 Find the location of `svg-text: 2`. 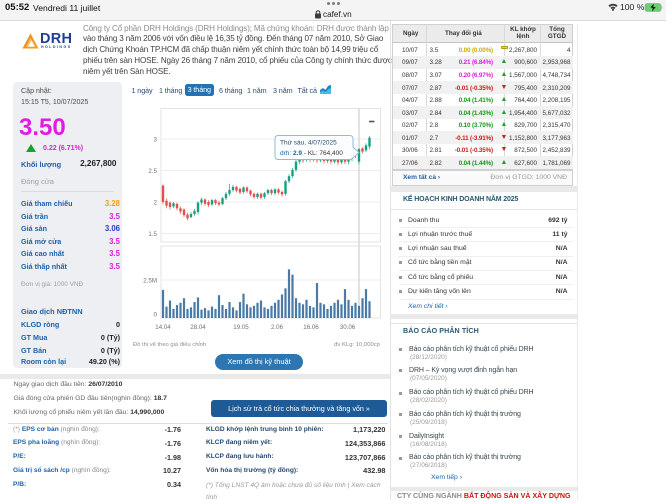

svg-text: 2 is located at coordinates (156, 203).